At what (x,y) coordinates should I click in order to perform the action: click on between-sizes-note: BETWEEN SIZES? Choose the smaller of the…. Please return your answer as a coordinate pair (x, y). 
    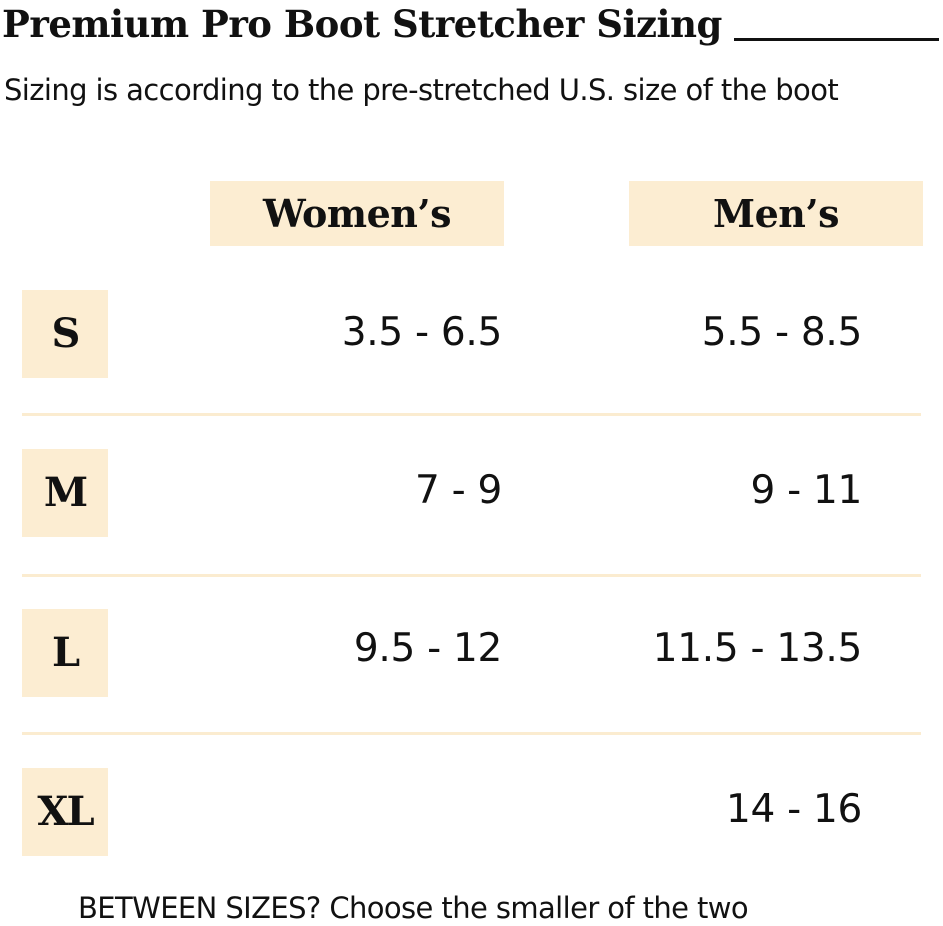
    Looking at the image, I should click on (413, 908).